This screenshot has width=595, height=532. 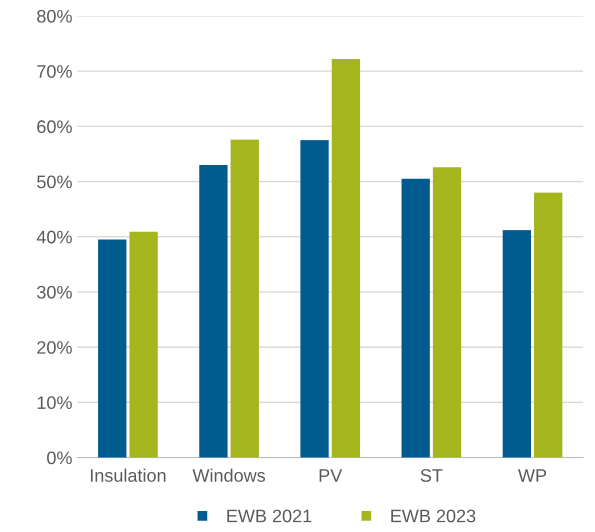 What do you see at coordinates (433, 516) in the screenshot?
I see `legend-label: EWB 2023` at bounding box center [433, 516].